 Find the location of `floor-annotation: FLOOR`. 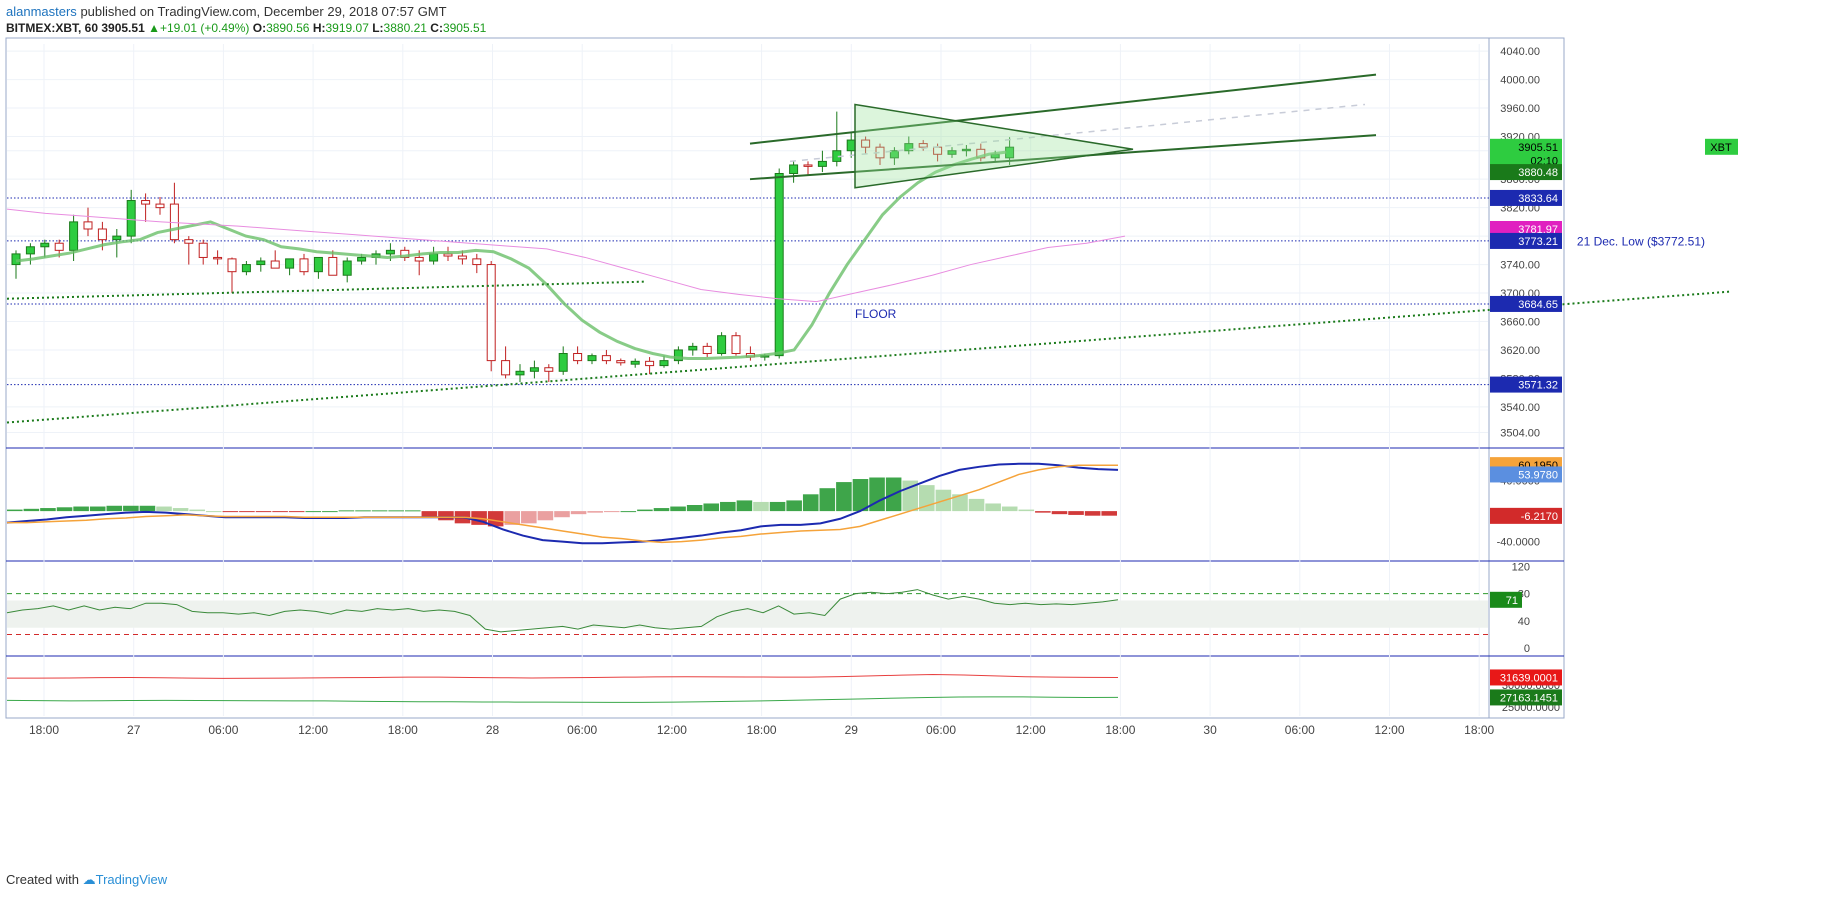

floor-annotation: FLOOR is located at coordinates (876, 314).